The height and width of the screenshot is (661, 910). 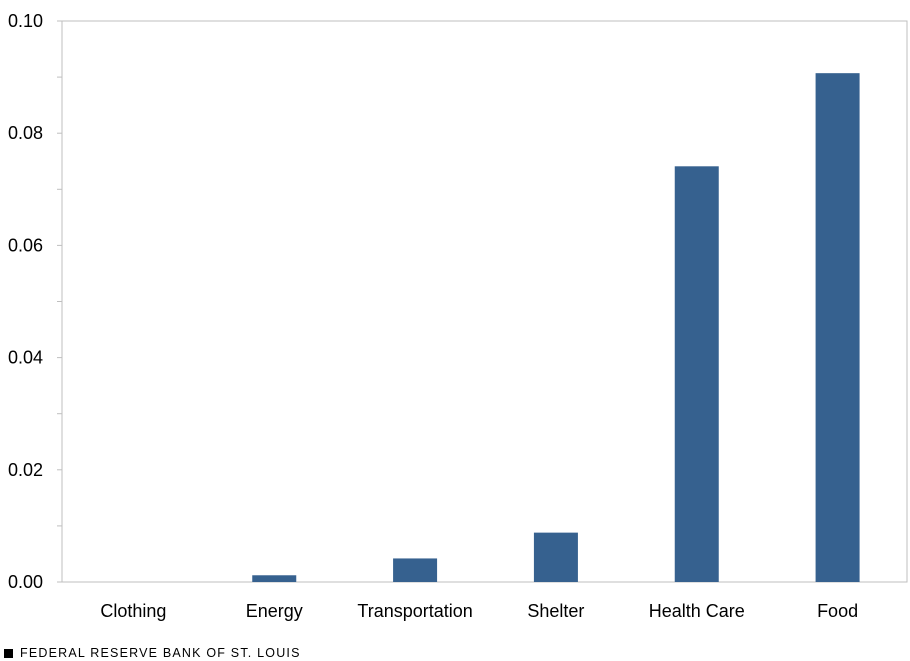 What do you see at coordinates (274, 611) in the screenshot?
I see `x-tick-label: Energy` at bounding box center [274, 611].